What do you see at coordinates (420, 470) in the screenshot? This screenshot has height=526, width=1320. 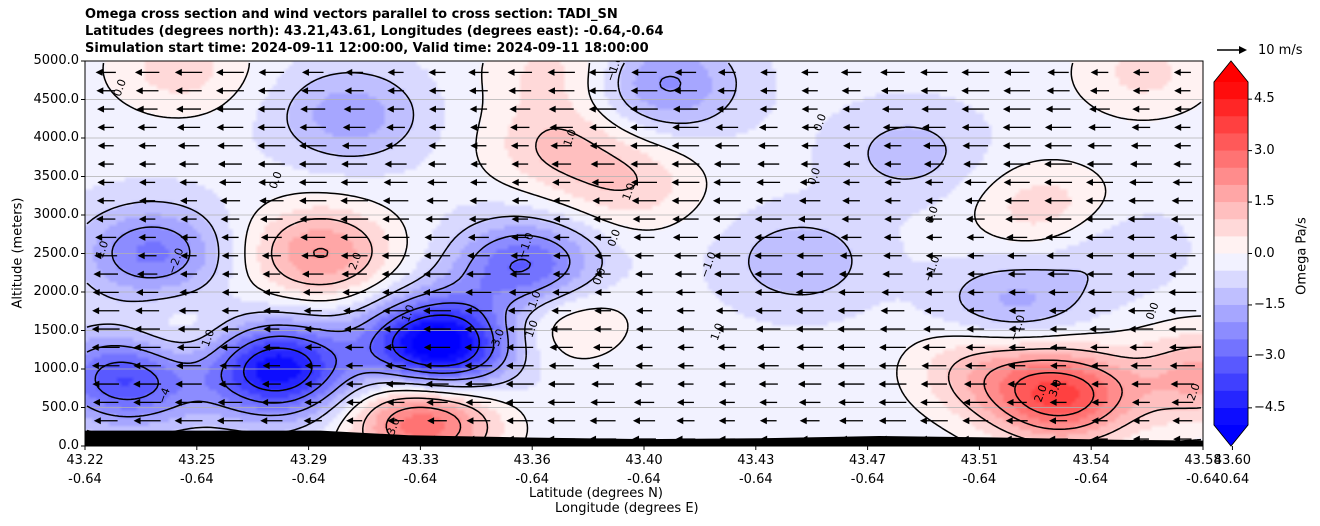 I see `x-tick-label: 43.33 -0.64` at bounding box center [420, 470].